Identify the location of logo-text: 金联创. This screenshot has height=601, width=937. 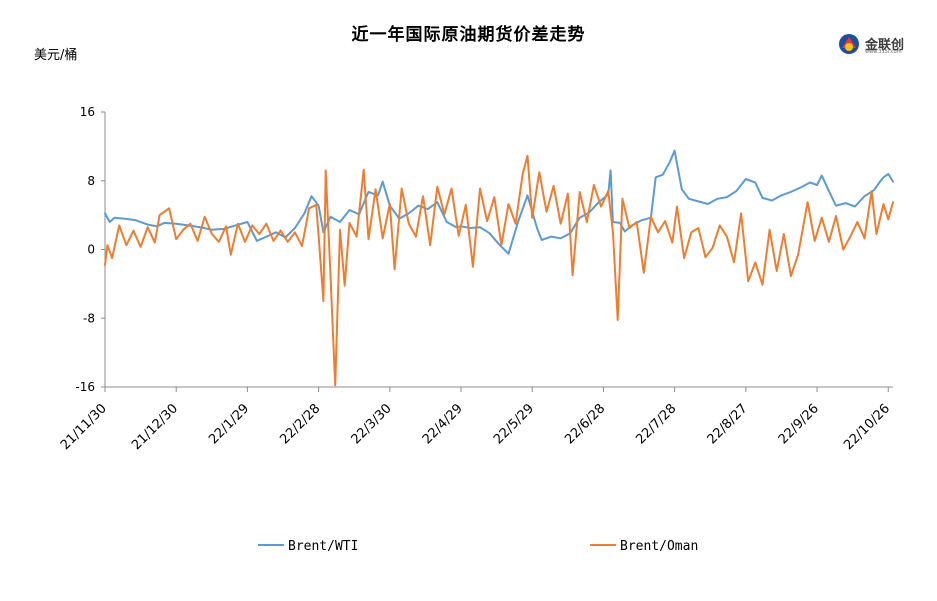
(885, 45).